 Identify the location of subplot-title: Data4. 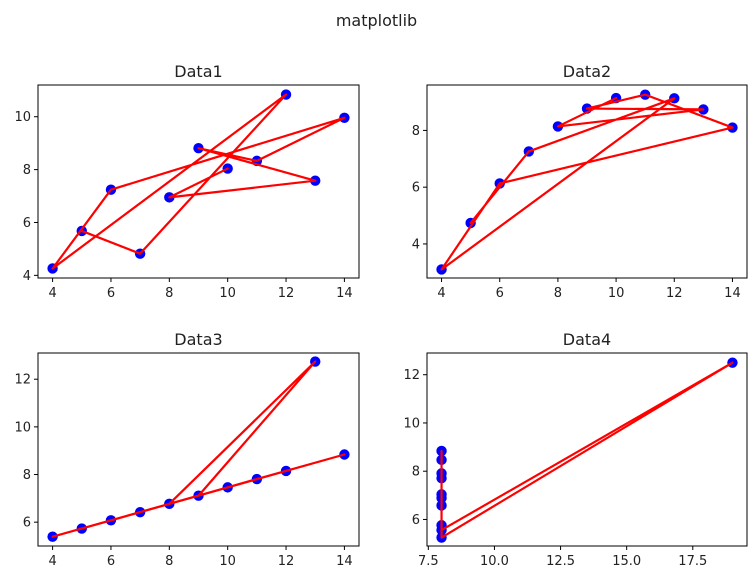
(587, 339).